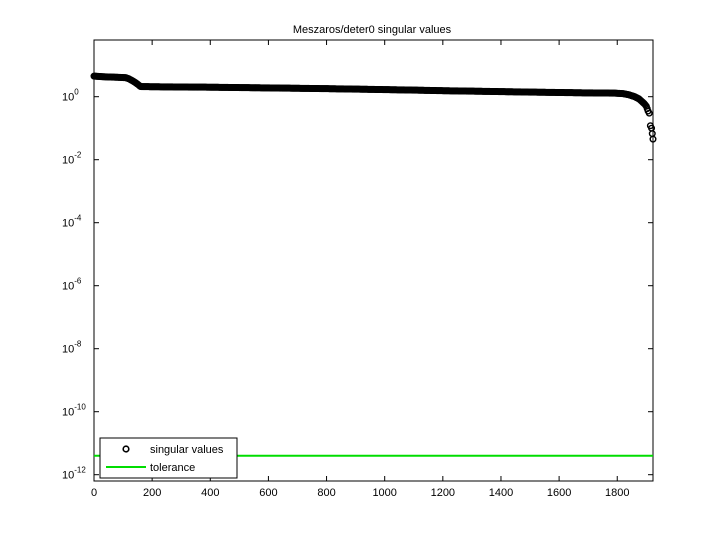 The height and width of the screenshot is (540, 720). What do you see at coordinates (268, 493) in the screenshot?
I see `x-tick-label: 600` at bounding box center [268, 493].